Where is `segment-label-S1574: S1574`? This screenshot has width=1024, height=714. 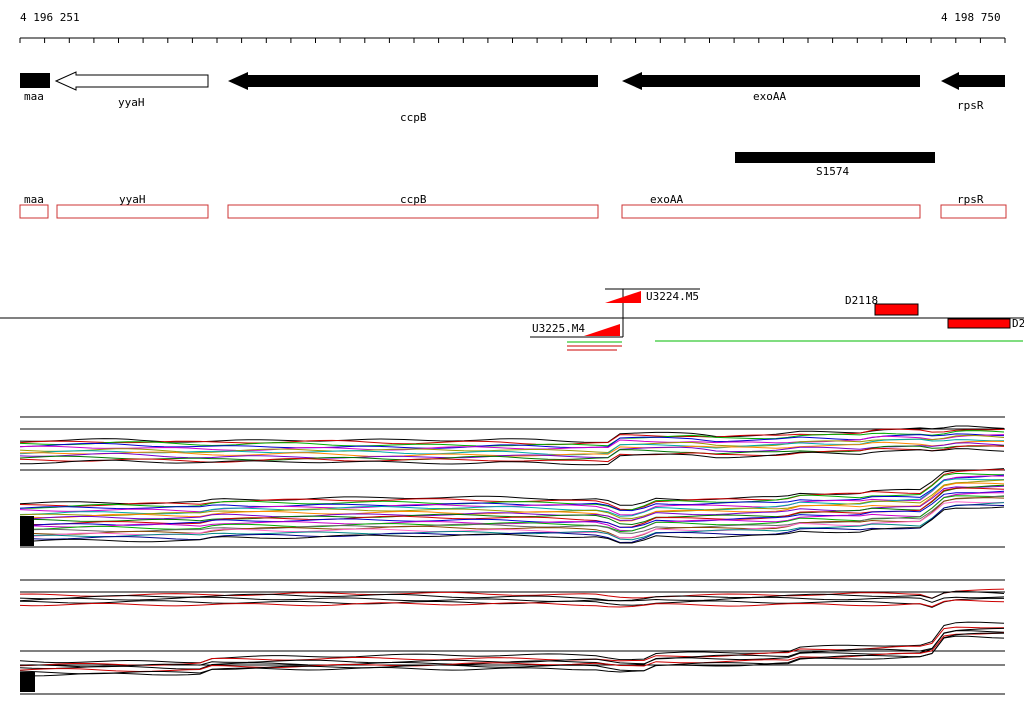 segment-label-S1574: S1574 is located at coordinates (833, 171).